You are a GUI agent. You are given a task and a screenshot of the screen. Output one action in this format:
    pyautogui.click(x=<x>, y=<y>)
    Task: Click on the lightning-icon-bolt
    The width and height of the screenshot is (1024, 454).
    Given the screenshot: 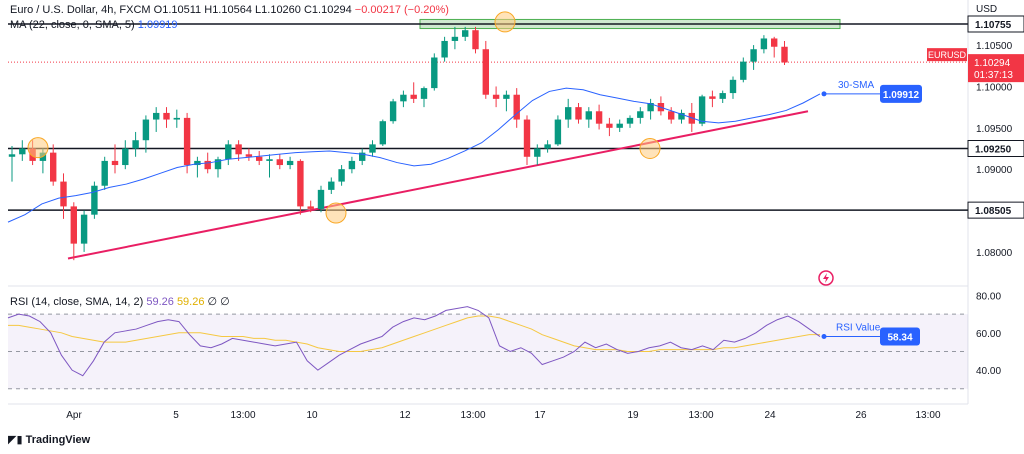 What is the action you would take?
    pyautogui.click(x=826, y=278)
    